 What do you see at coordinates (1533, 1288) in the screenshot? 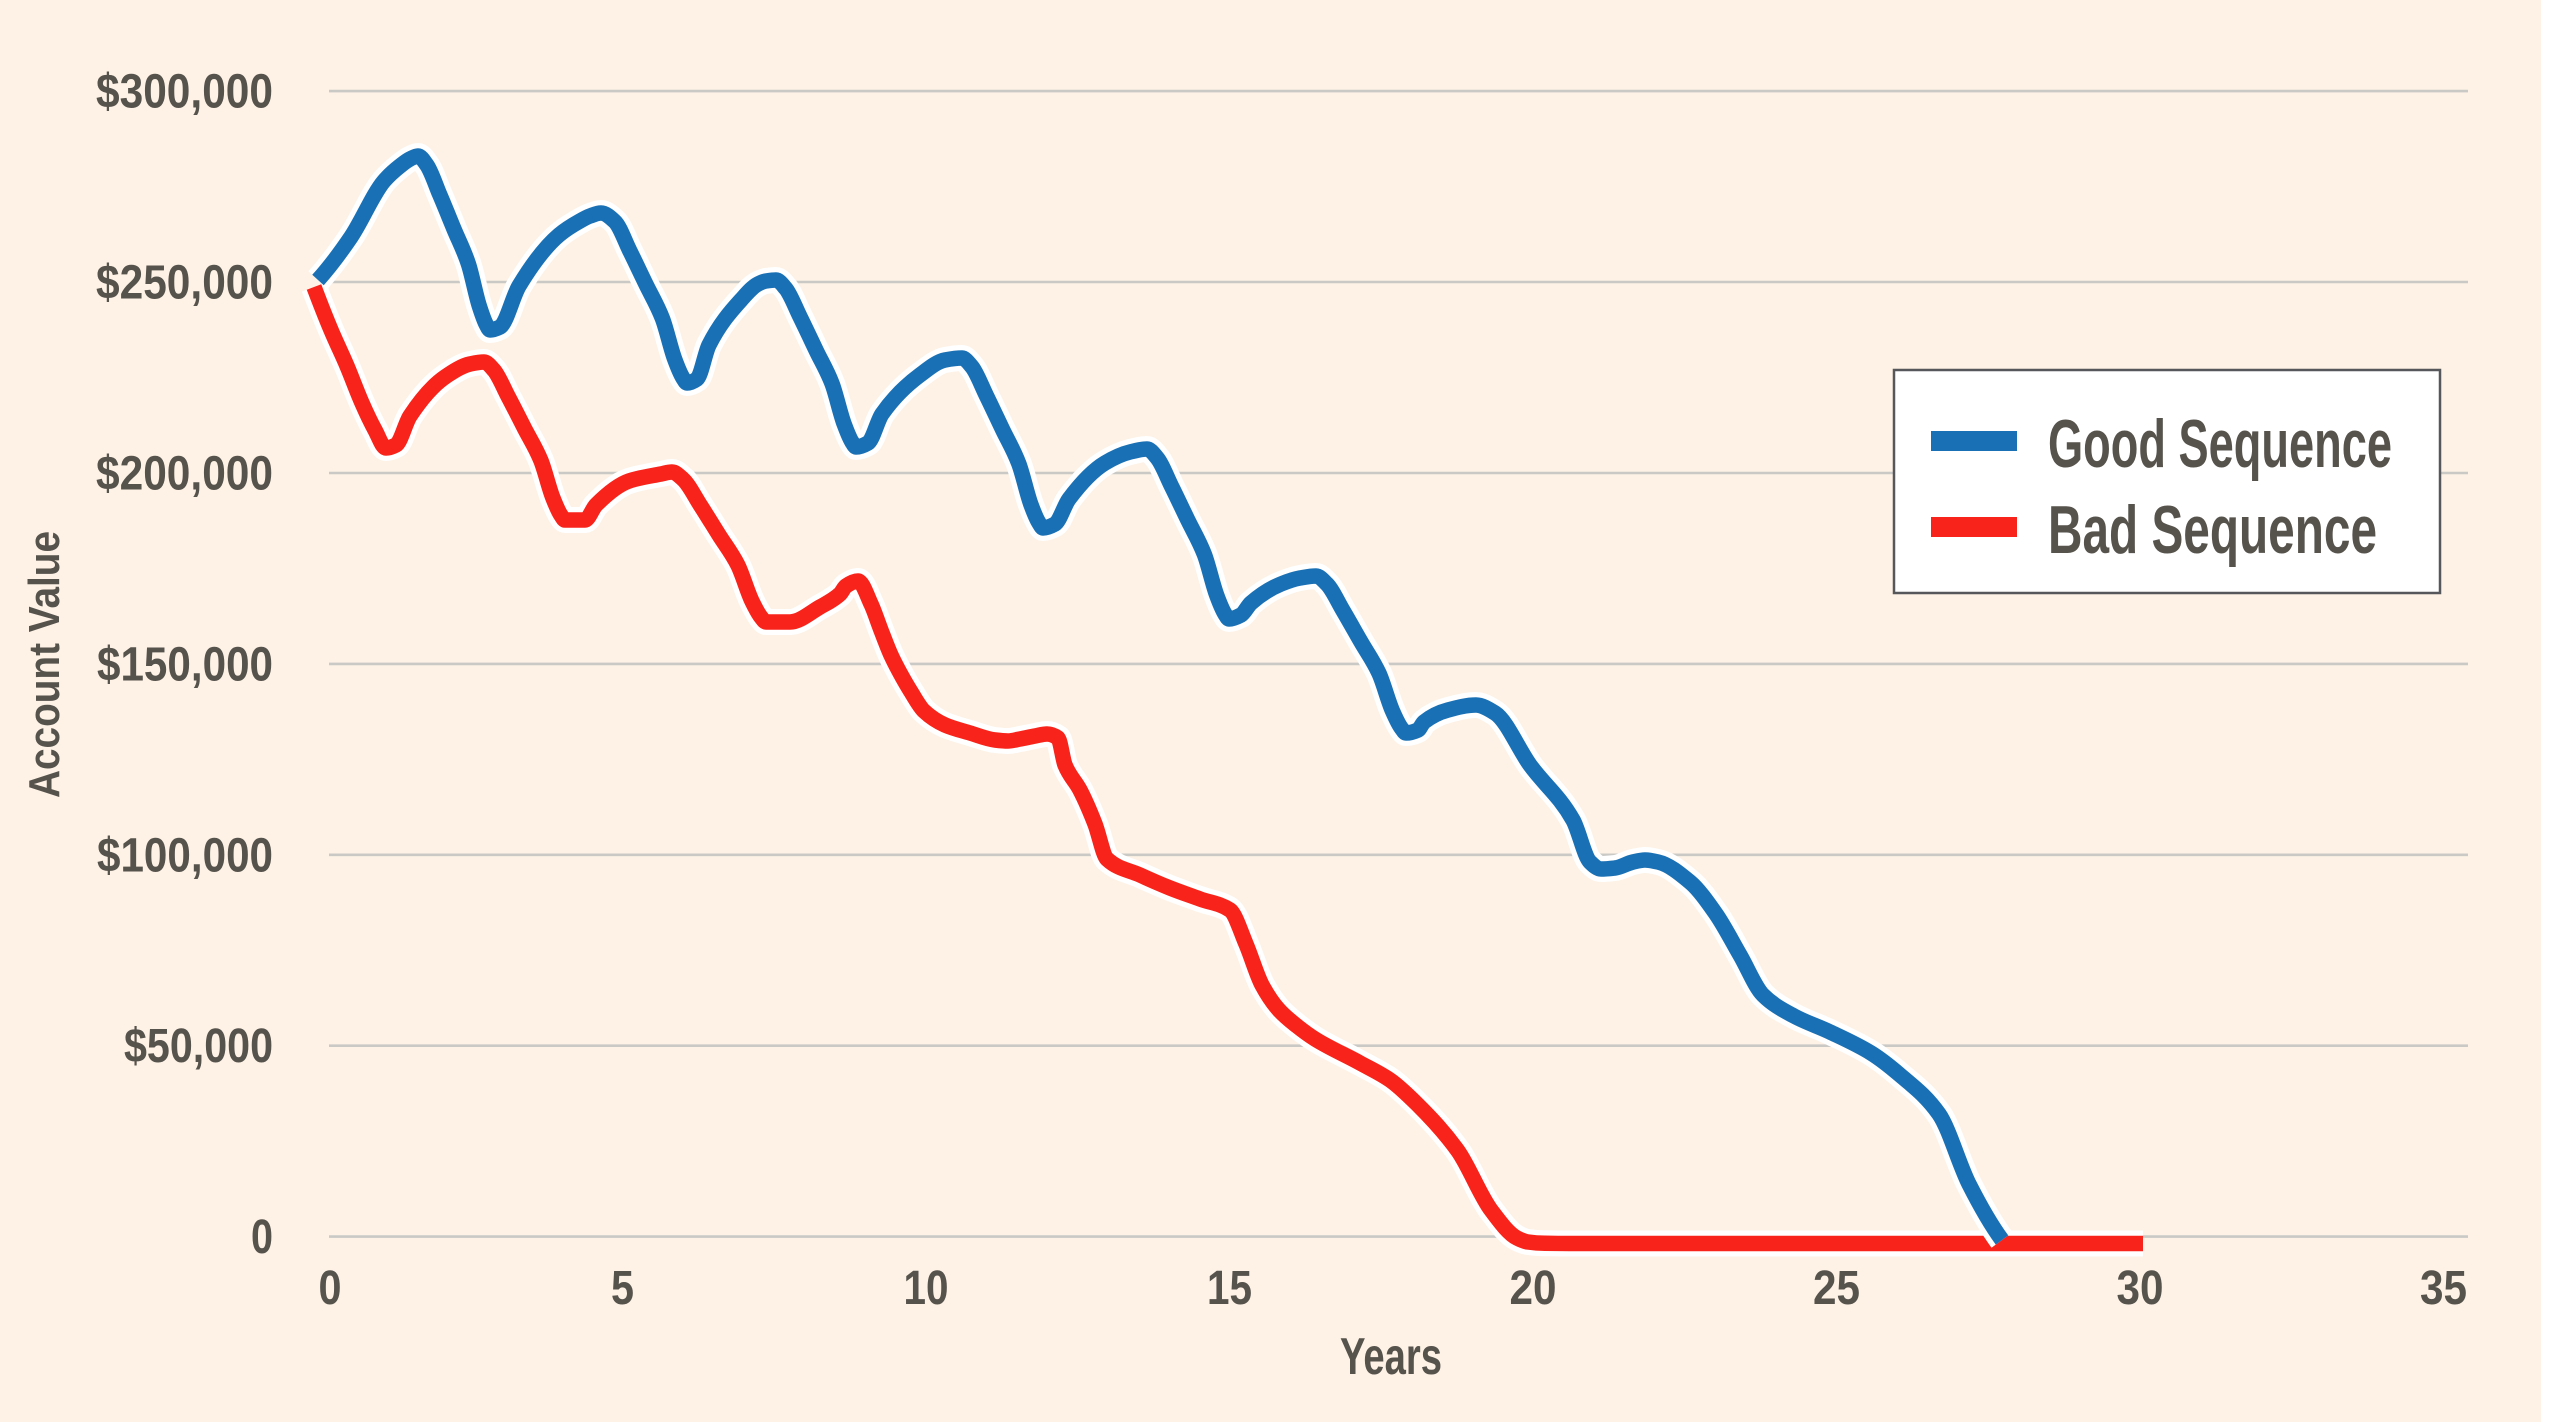
I see `svg-text: 20` at bounding box center [1533, 1288].